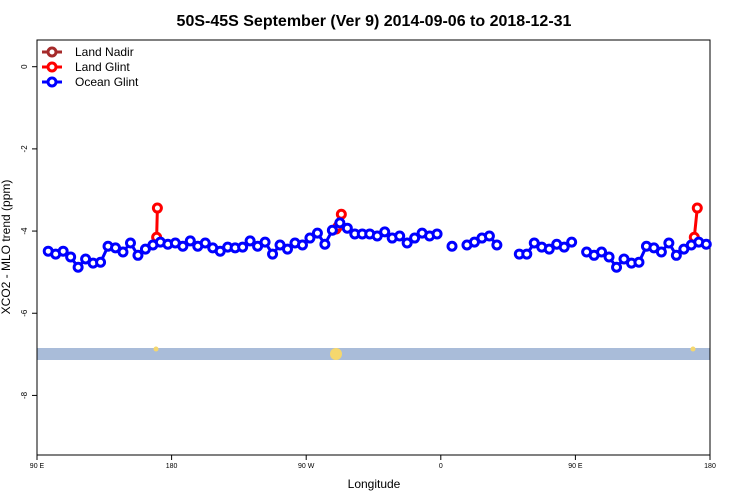 The width and height of the screenshot is (750, 500). What do you see at coordinates (24, 313) in the screenshot?
I see `y-tick-label: -6` at bounding box center [24, 313].